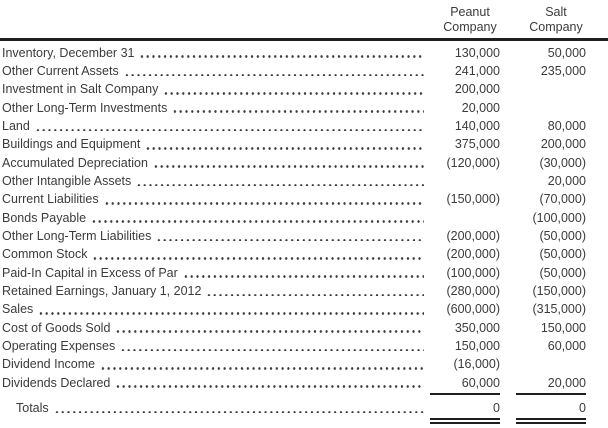 The height and width of the screenshot is (428, 608). I want to click on peanut-value: 350,000, so click(477, 327).